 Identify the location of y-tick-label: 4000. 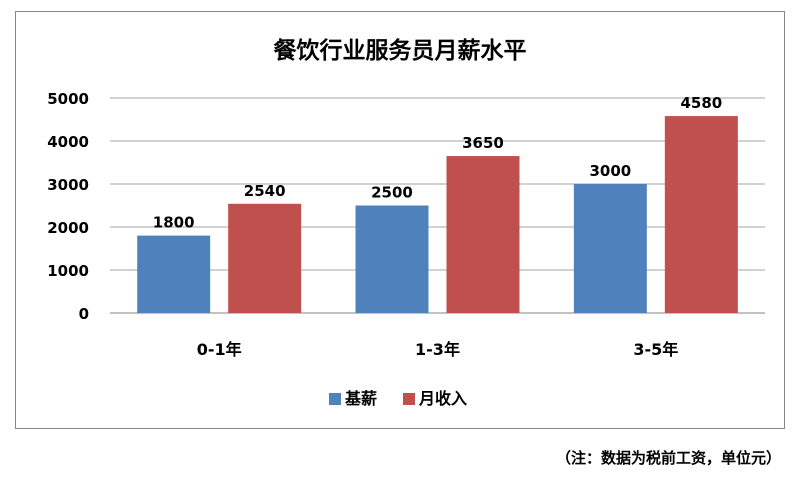
(68, 142).